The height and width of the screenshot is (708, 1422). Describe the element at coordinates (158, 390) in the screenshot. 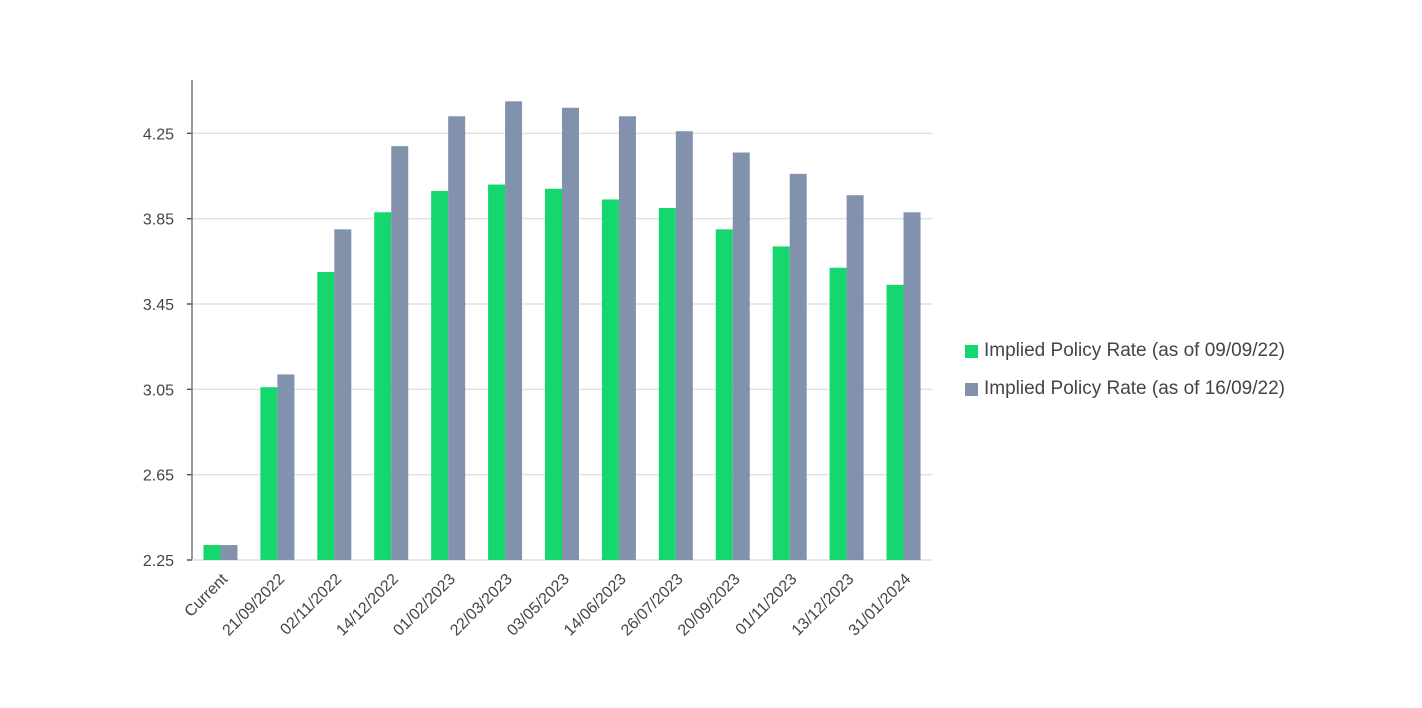

I see `y-tick-label: 3.05` at that location.